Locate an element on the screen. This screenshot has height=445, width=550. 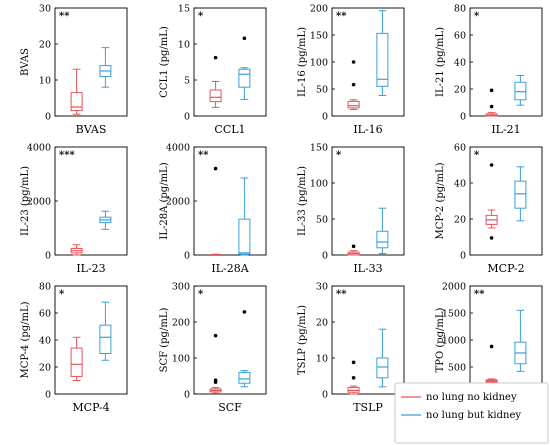
panel-ccl1: 0 5 10 15 CCL1 (pg/mL) CCL1 * is located at coordinates (213, 69).